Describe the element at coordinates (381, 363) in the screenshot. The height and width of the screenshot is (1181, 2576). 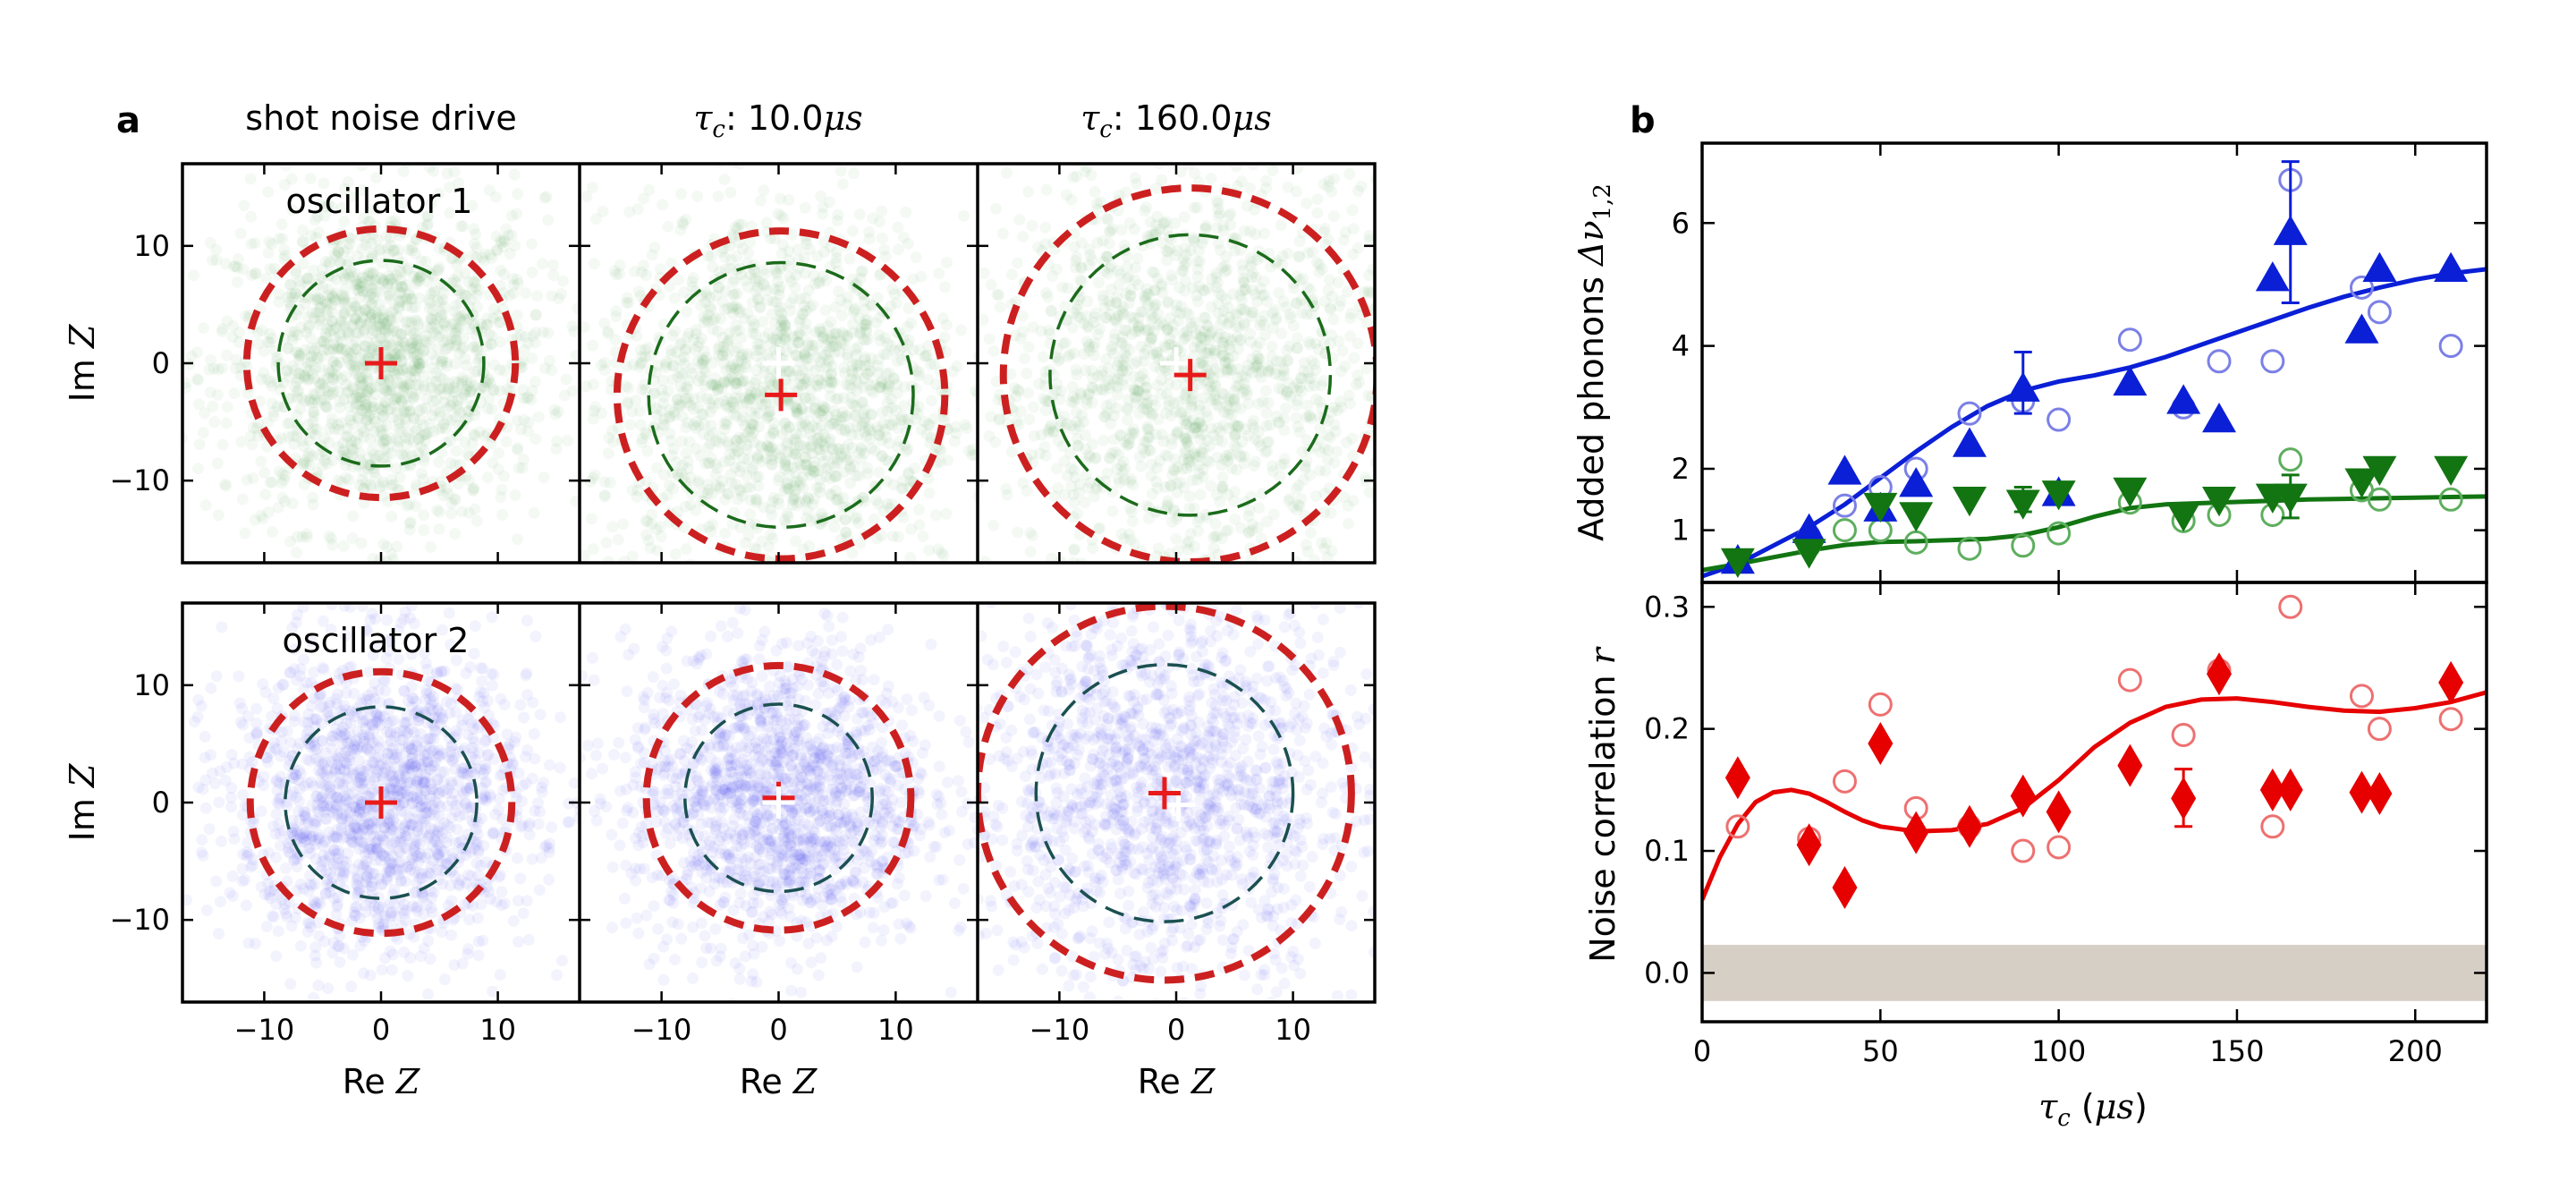
I see `outer-dashed-circle` at that location.